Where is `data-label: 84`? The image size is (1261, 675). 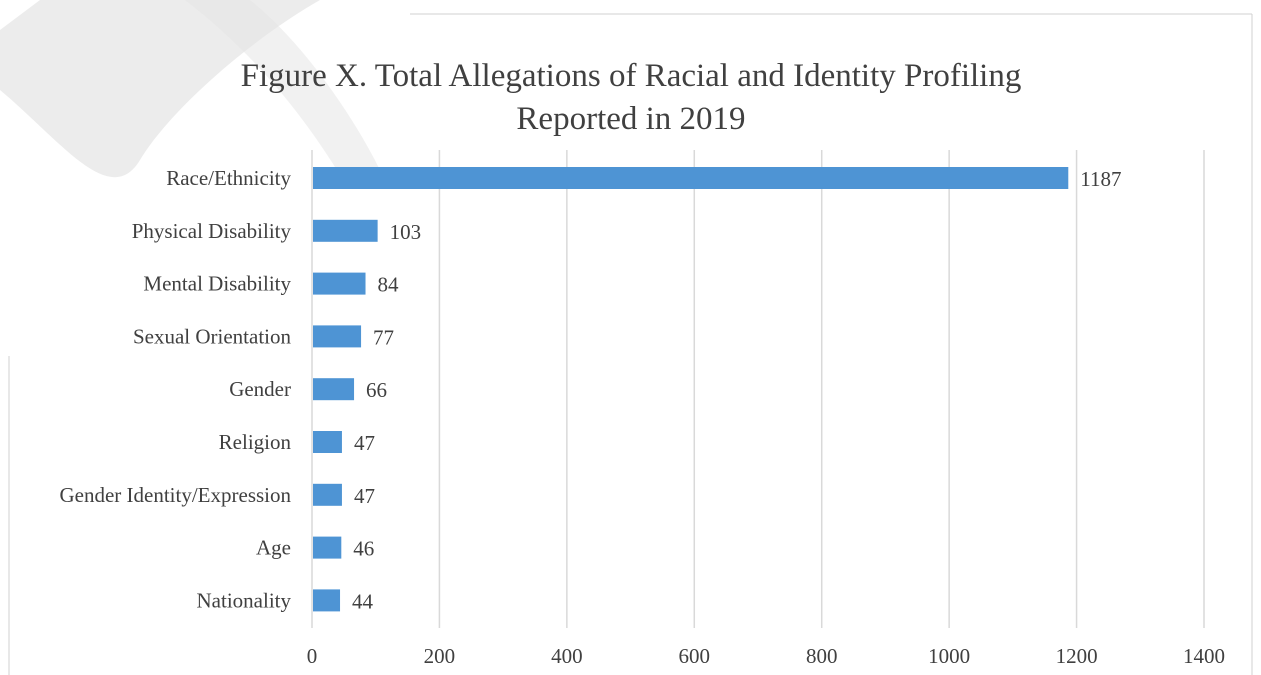 data-label: 84 is located at coordinates (389, 285).